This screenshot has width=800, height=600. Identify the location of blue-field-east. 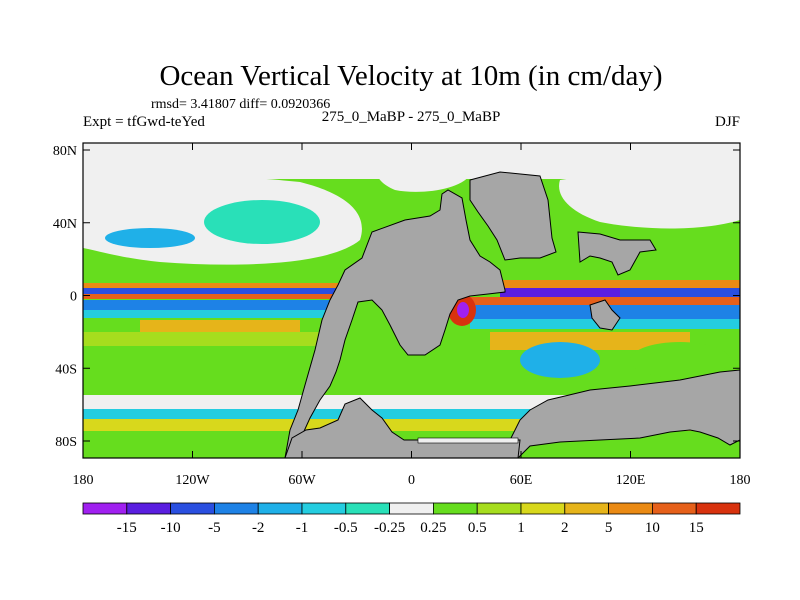
(560, 360).